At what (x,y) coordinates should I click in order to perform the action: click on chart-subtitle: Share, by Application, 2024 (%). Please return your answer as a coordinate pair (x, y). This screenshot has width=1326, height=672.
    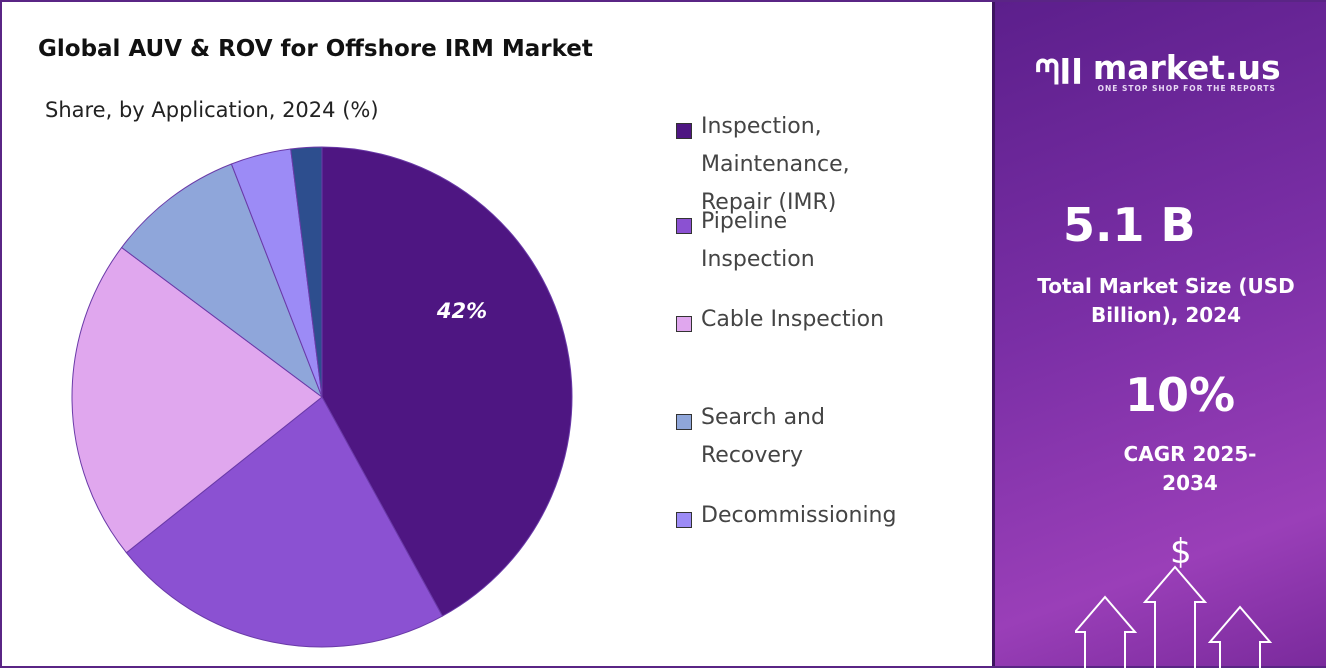
    Looking at the image, I should click on (212, 110).